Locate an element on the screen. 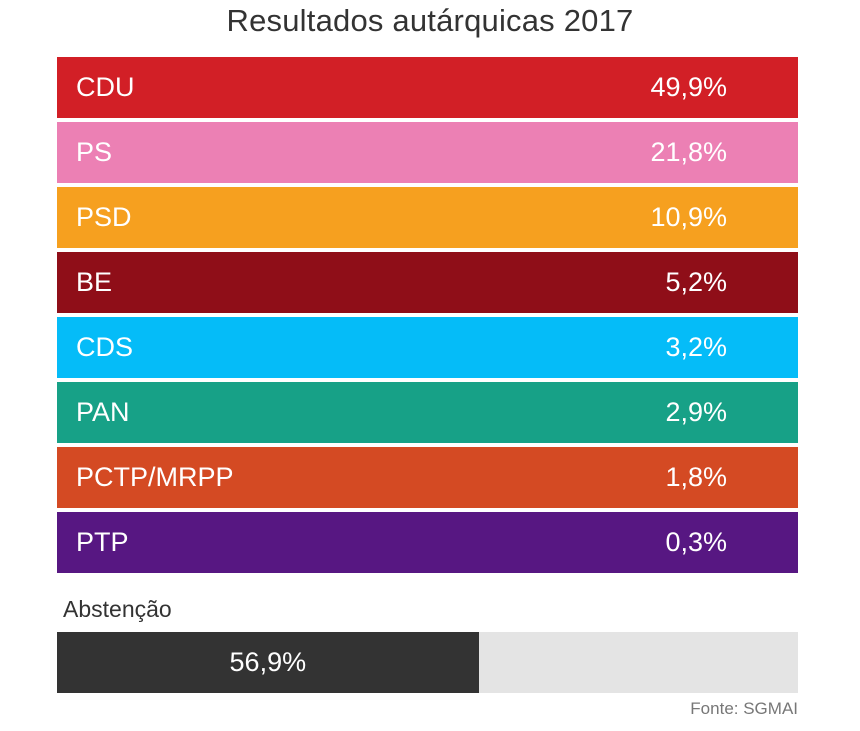  result-row: PAN 2,9% is located at coordinates (427, 412).